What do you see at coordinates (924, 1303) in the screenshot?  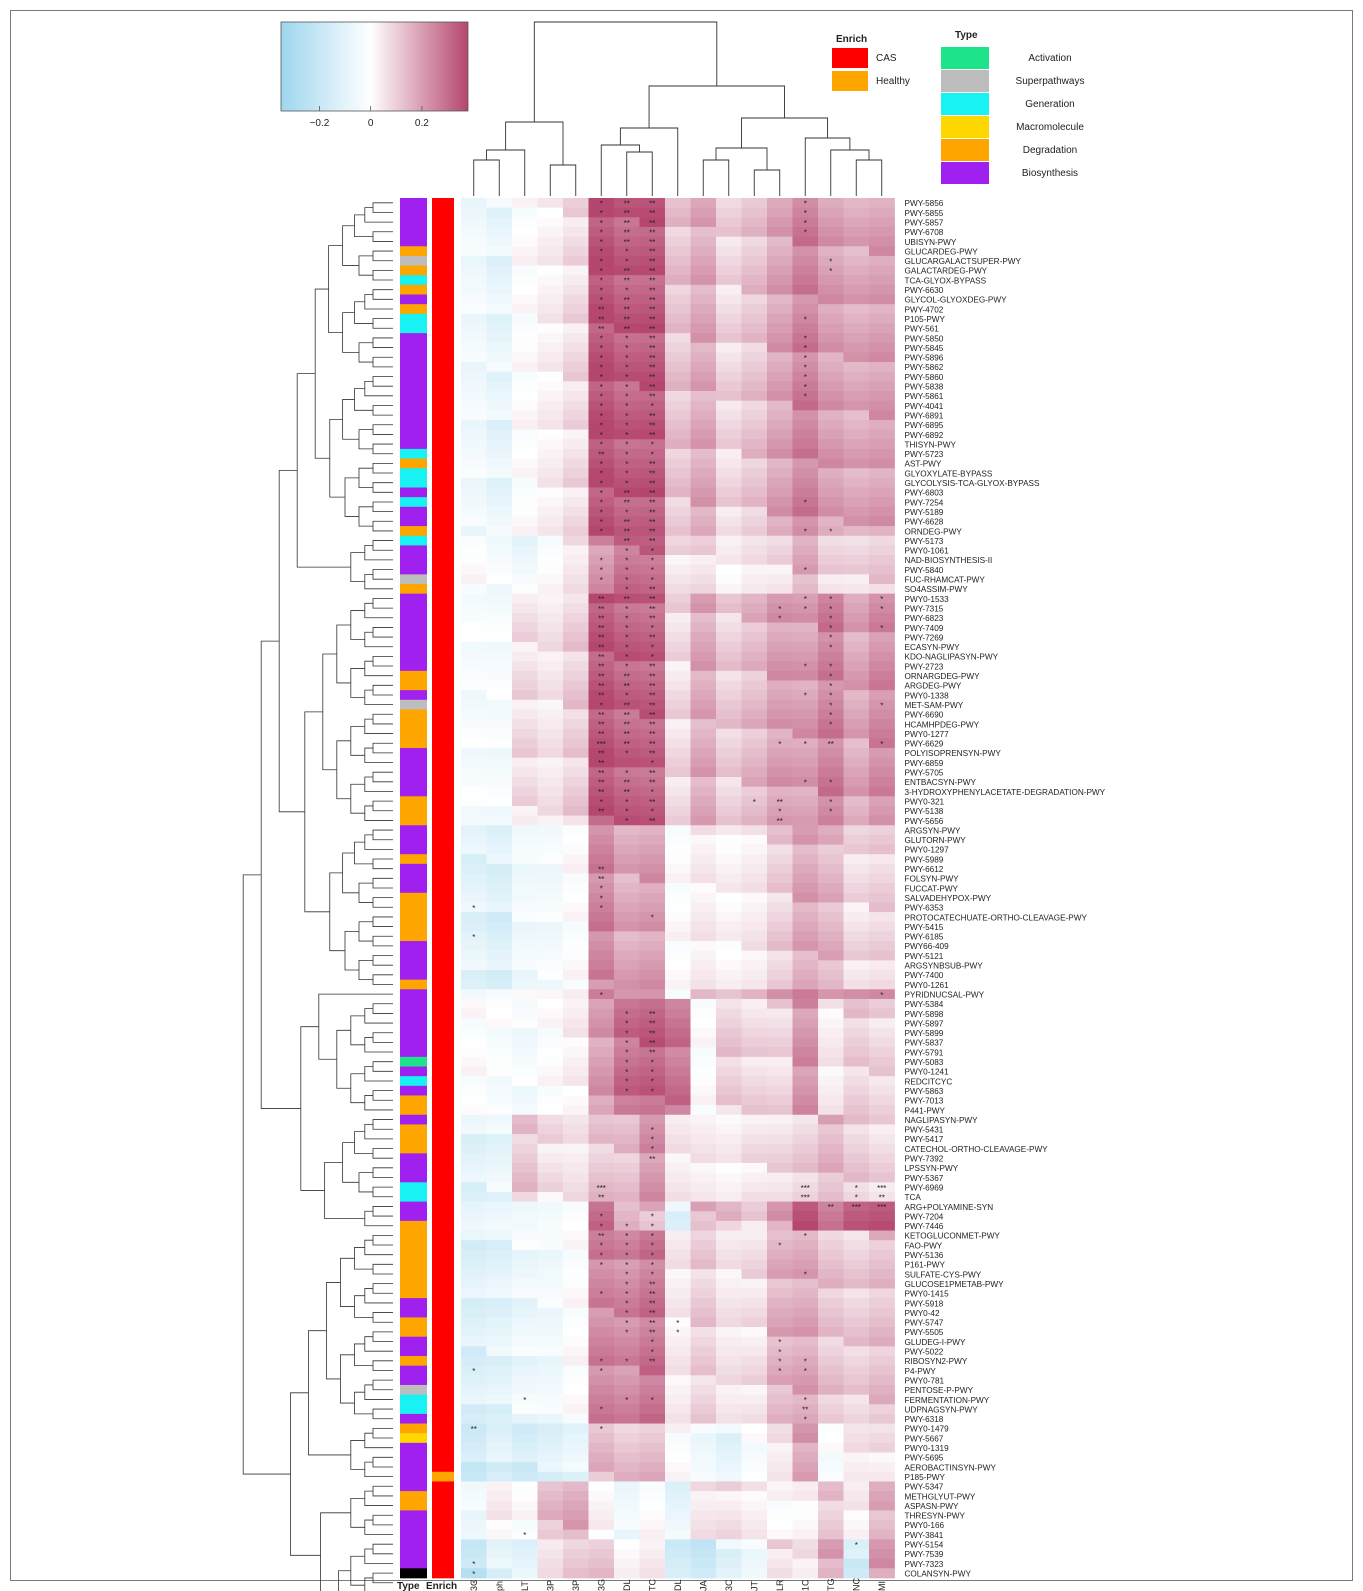 I see `row-label: PWY-5918` at bounding box center [924, 1303].